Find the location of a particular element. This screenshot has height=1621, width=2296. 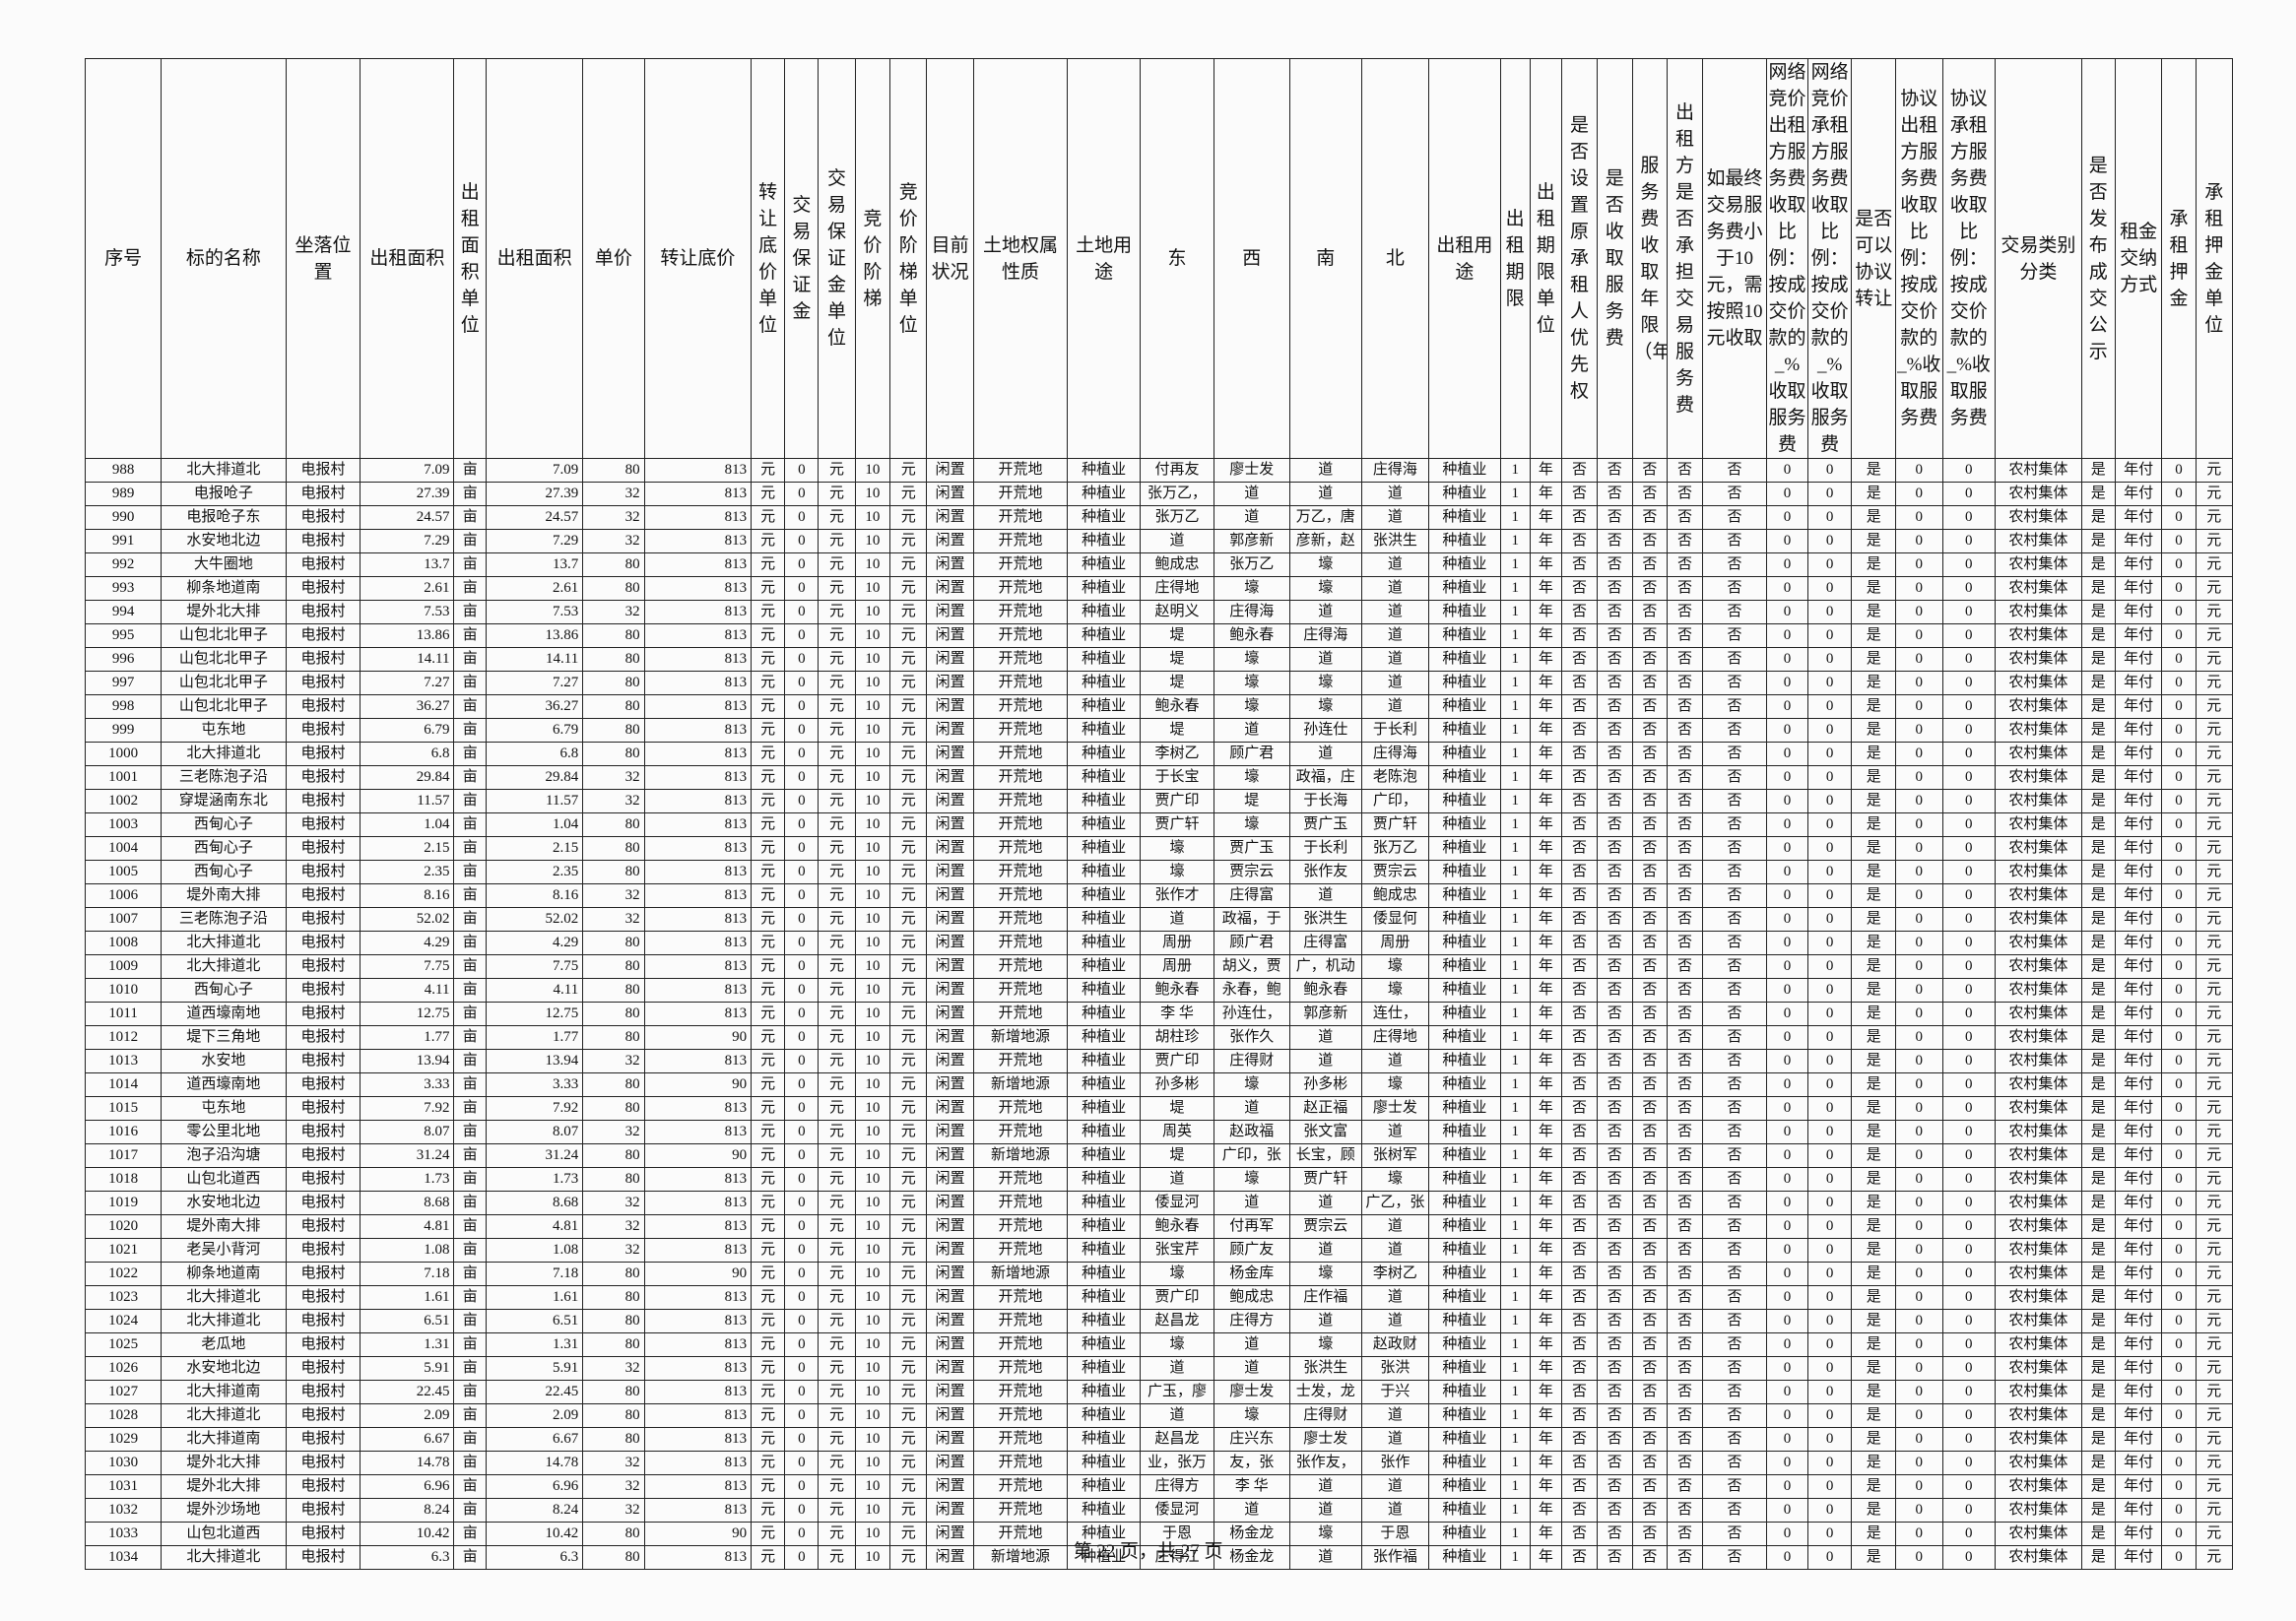

table-cell: 997 is located at coordinates (123, 683).